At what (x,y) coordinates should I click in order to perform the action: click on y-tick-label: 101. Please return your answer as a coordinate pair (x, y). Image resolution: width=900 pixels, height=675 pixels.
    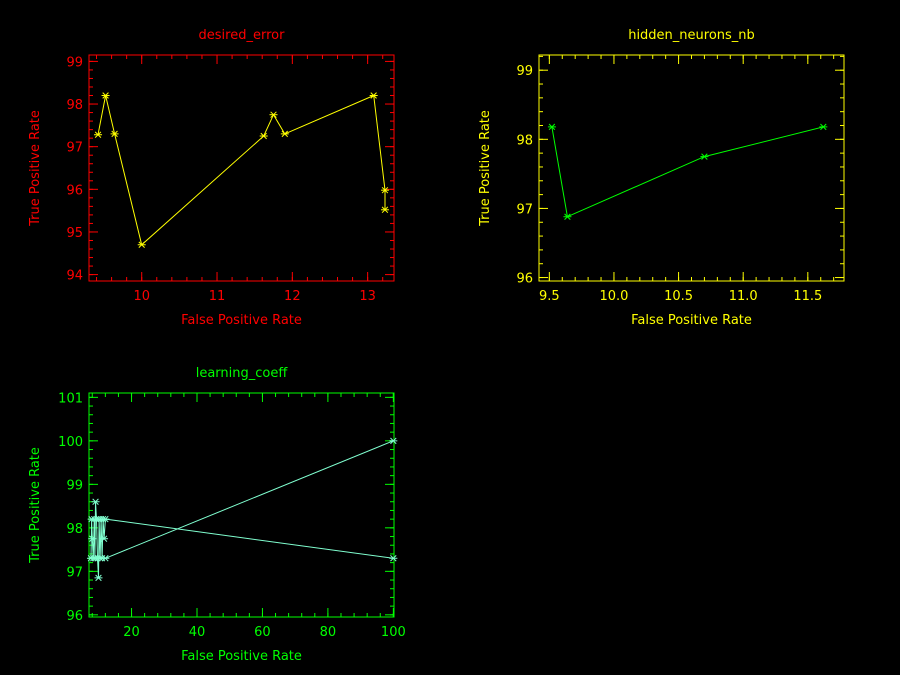
    Looking at the image, I should click on (70, 398).